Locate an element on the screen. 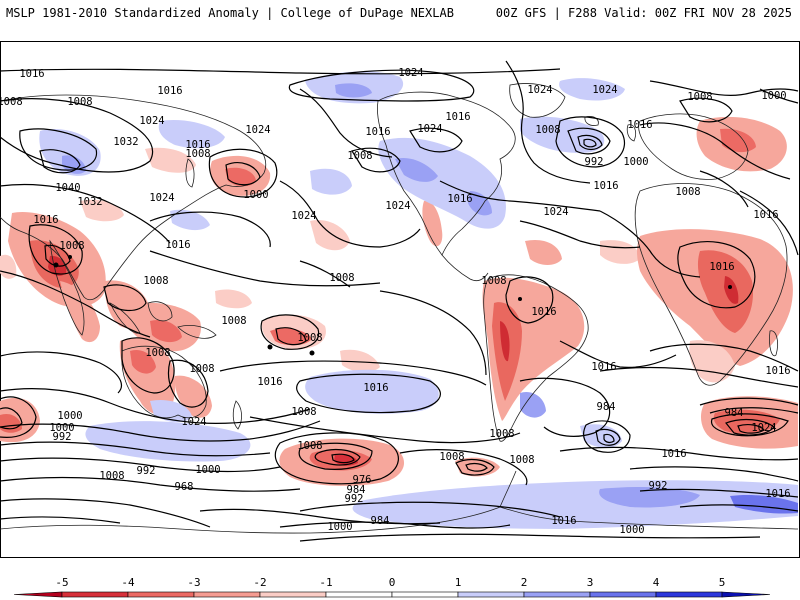 This screenshot has height=600, width=800. anomaly-red-andes-max is located at coordinates (505, 341).